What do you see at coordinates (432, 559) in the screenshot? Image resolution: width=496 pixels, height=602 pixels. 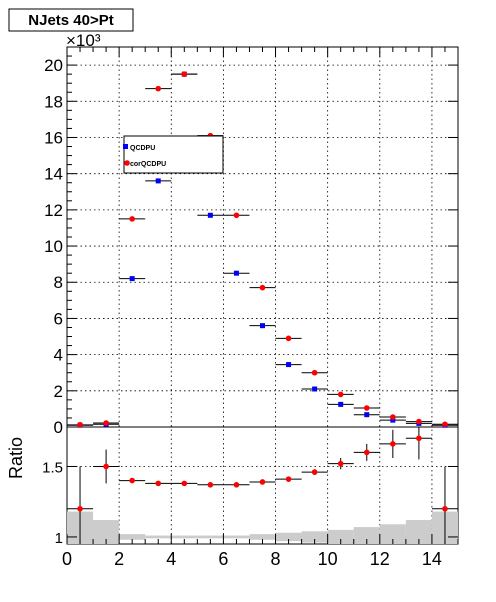 I see `x-tick-label: 14` at bounding box center [432, 559].